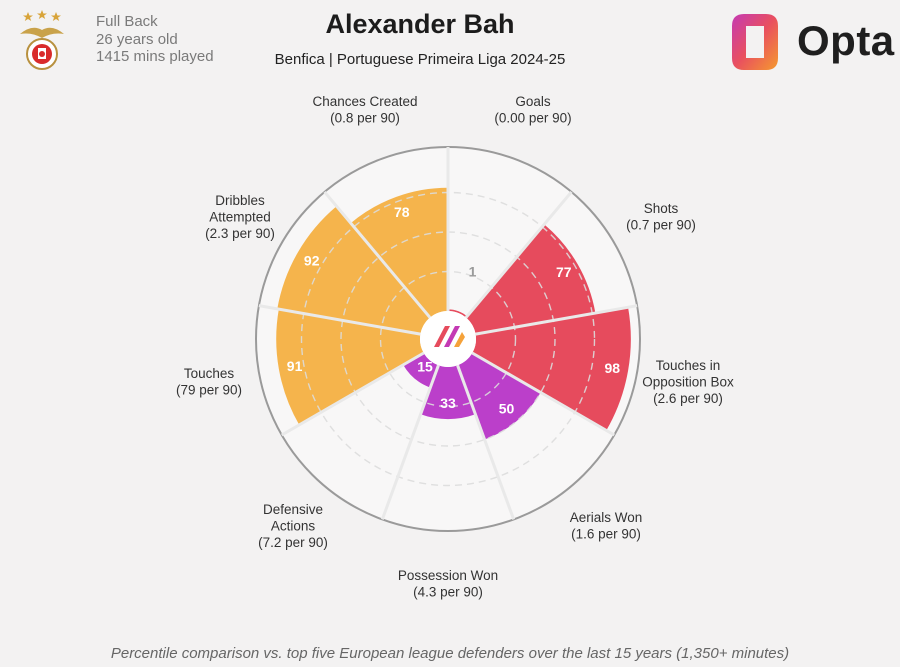 The width and height of the screenshot is (900, 667). Describe the element at coordinates (448, 592) in the screenshot. I see `metric-label-line: (4.3 per 90)` at that location.